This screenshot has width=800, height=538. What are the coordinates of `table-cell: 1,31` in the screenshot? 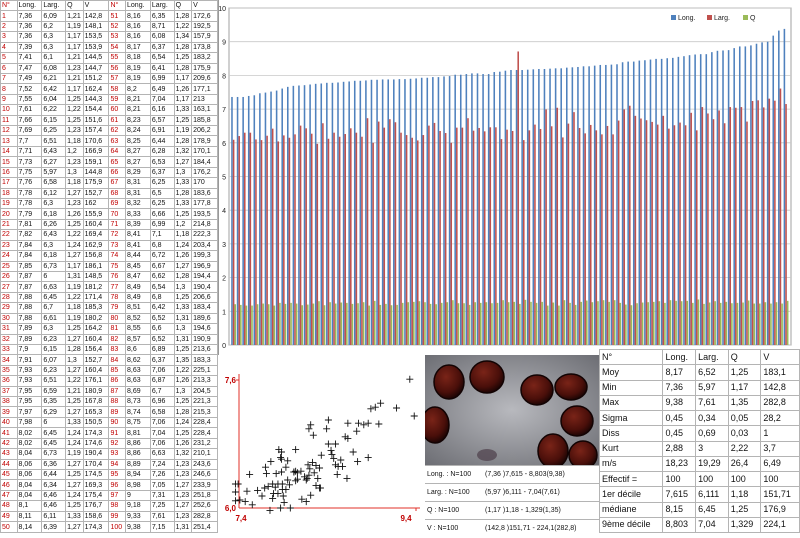 It's located at (74, 276).